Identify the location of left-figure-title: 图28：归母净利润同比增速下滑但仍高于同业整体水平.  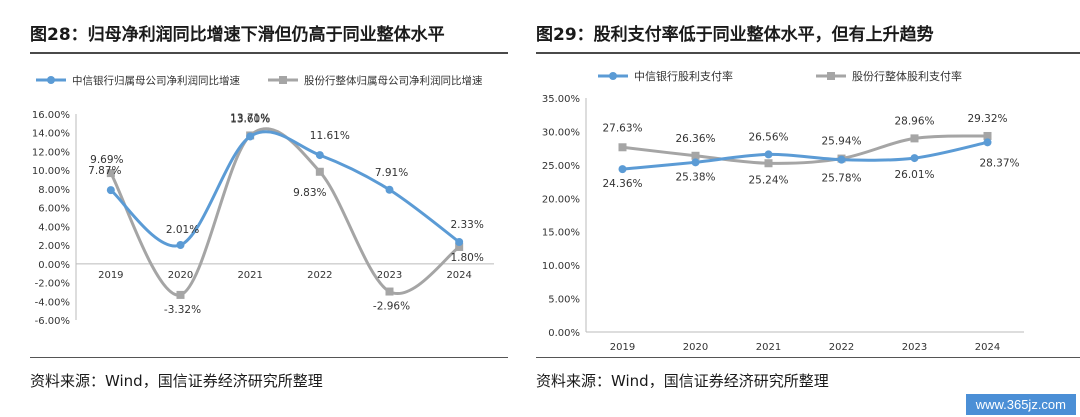
(237, 35).